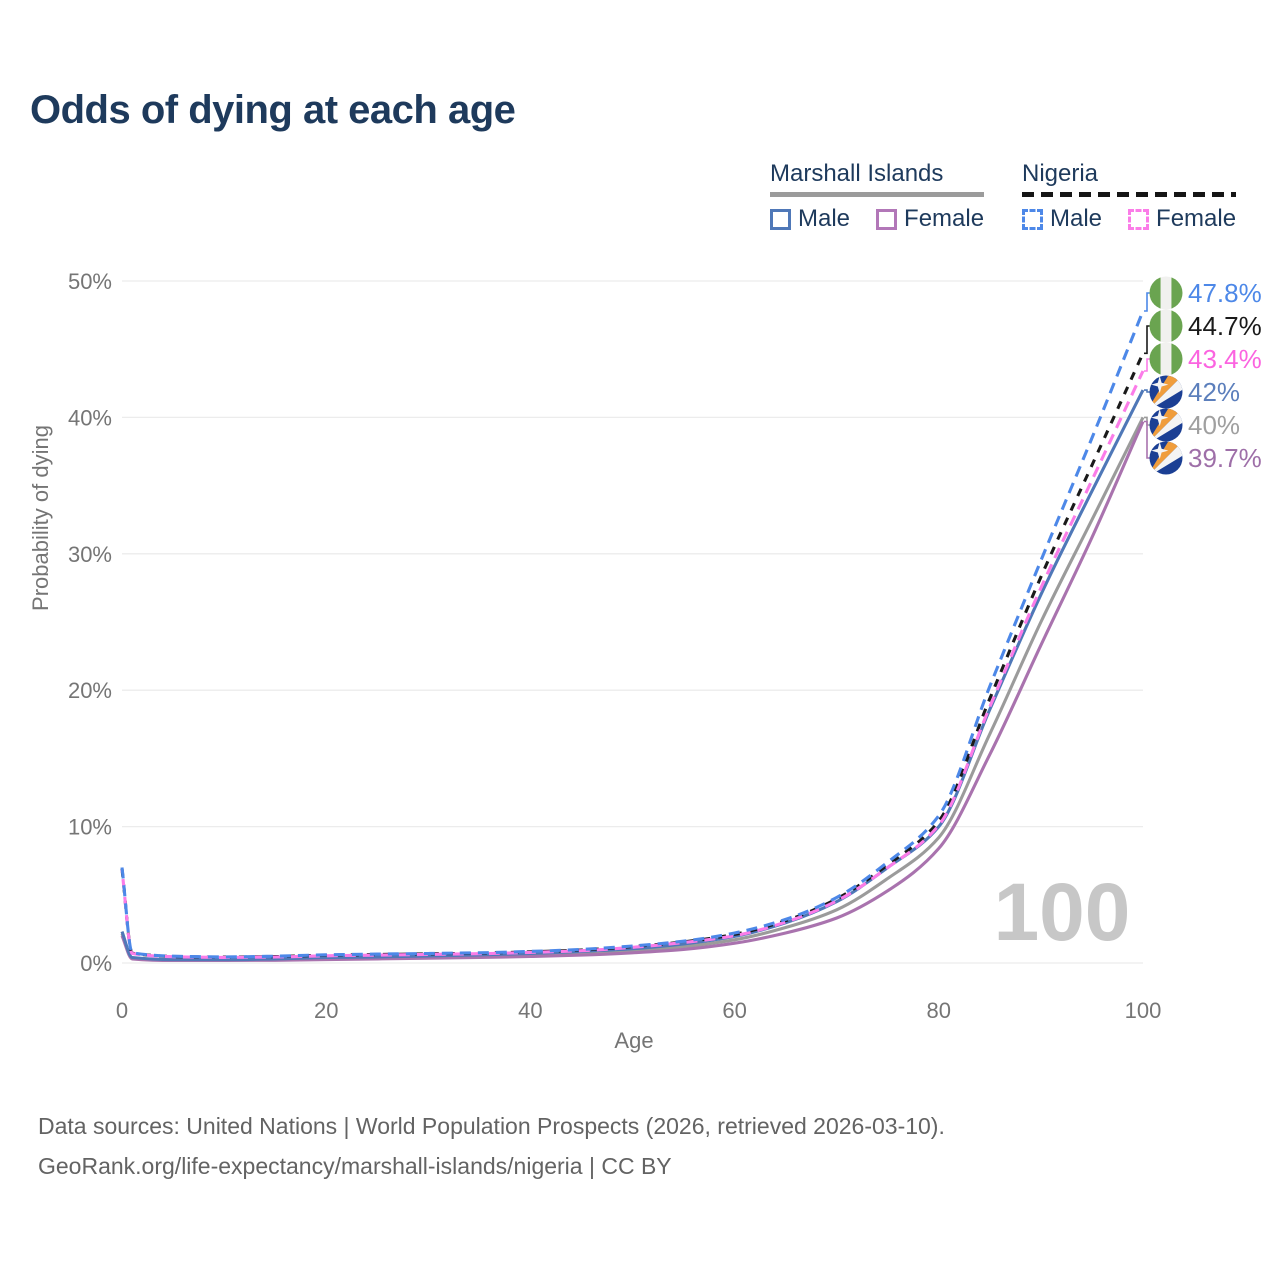 This screenshot has width=1280, height=1280. I want to click on x-tick-label: 60, so click(734, 1010).